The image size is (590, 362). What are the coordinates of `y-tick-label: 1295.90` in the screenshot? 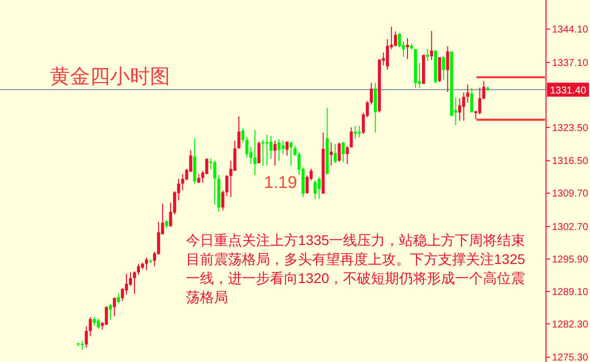 It's located at (570, 260).